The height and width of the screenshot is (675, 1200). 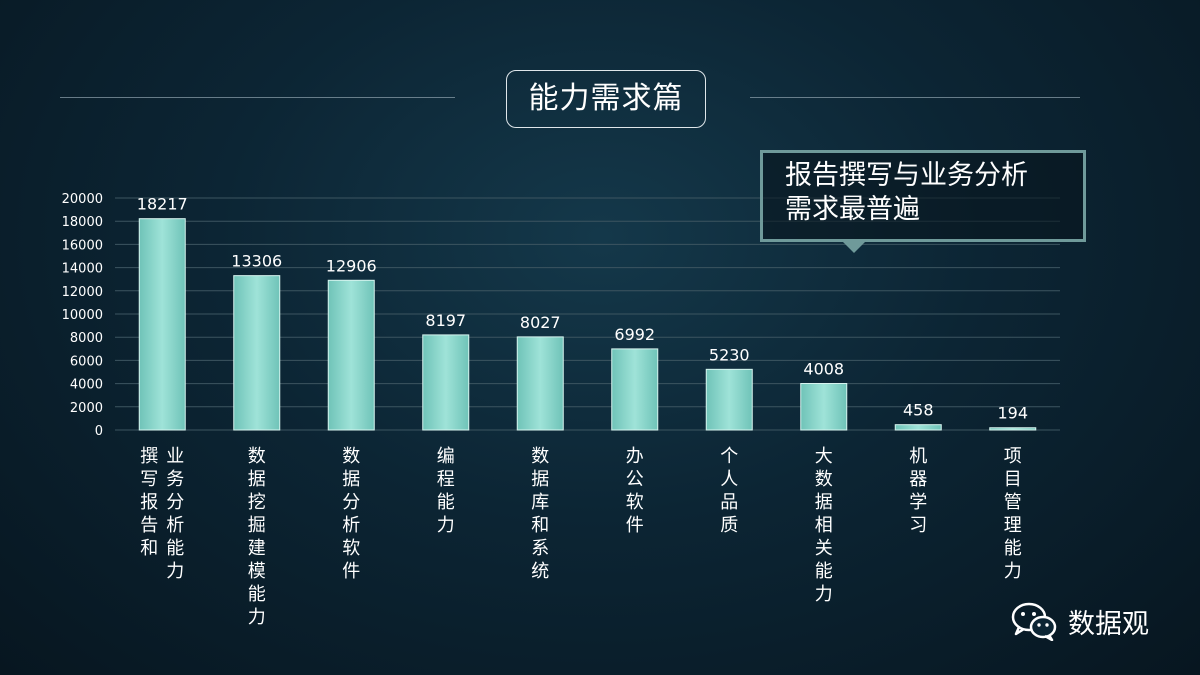 What do you see at coordinates (1108, 624) in the screenshot?
I see `brand-name: 数据观` at bounding box center [1108, 624].